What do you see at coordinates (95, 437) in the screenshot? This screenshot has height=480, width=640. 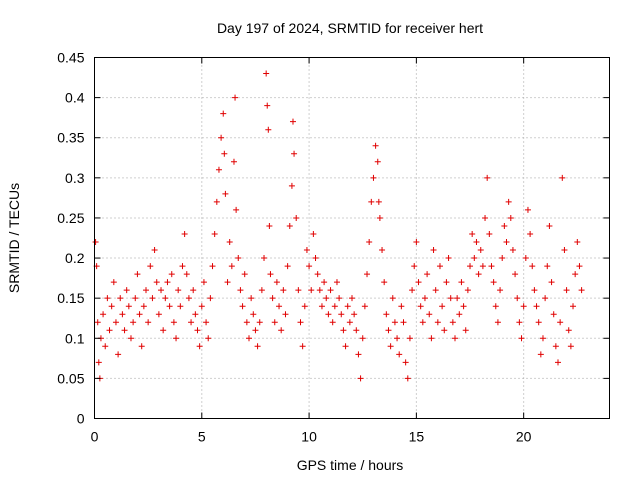 I see `x-tick-label: 0` at bounding box center [95, 437].